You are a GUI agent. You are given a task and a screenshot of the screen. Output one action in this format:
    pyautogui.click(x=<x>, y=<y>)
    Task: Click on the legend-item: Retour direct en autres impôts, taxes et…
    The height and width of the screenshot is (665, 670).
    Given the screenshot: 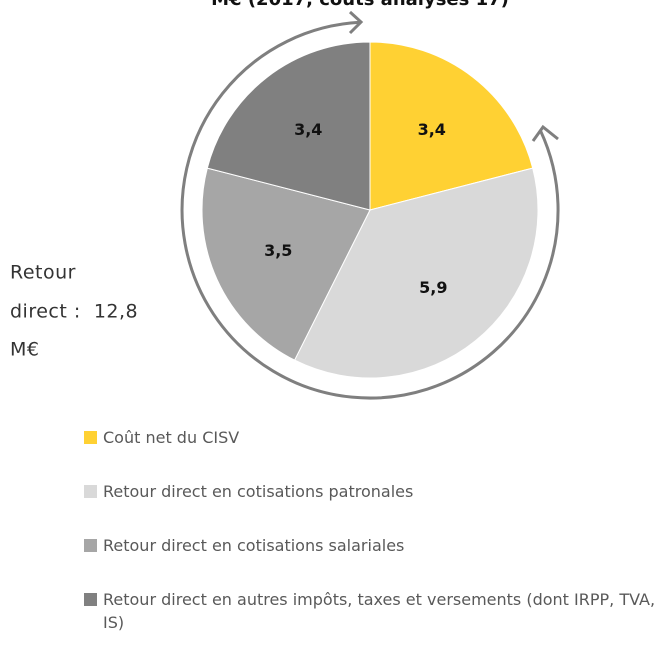 What is the action you would take?
    pyautogui.click(x=371, y=611)
    